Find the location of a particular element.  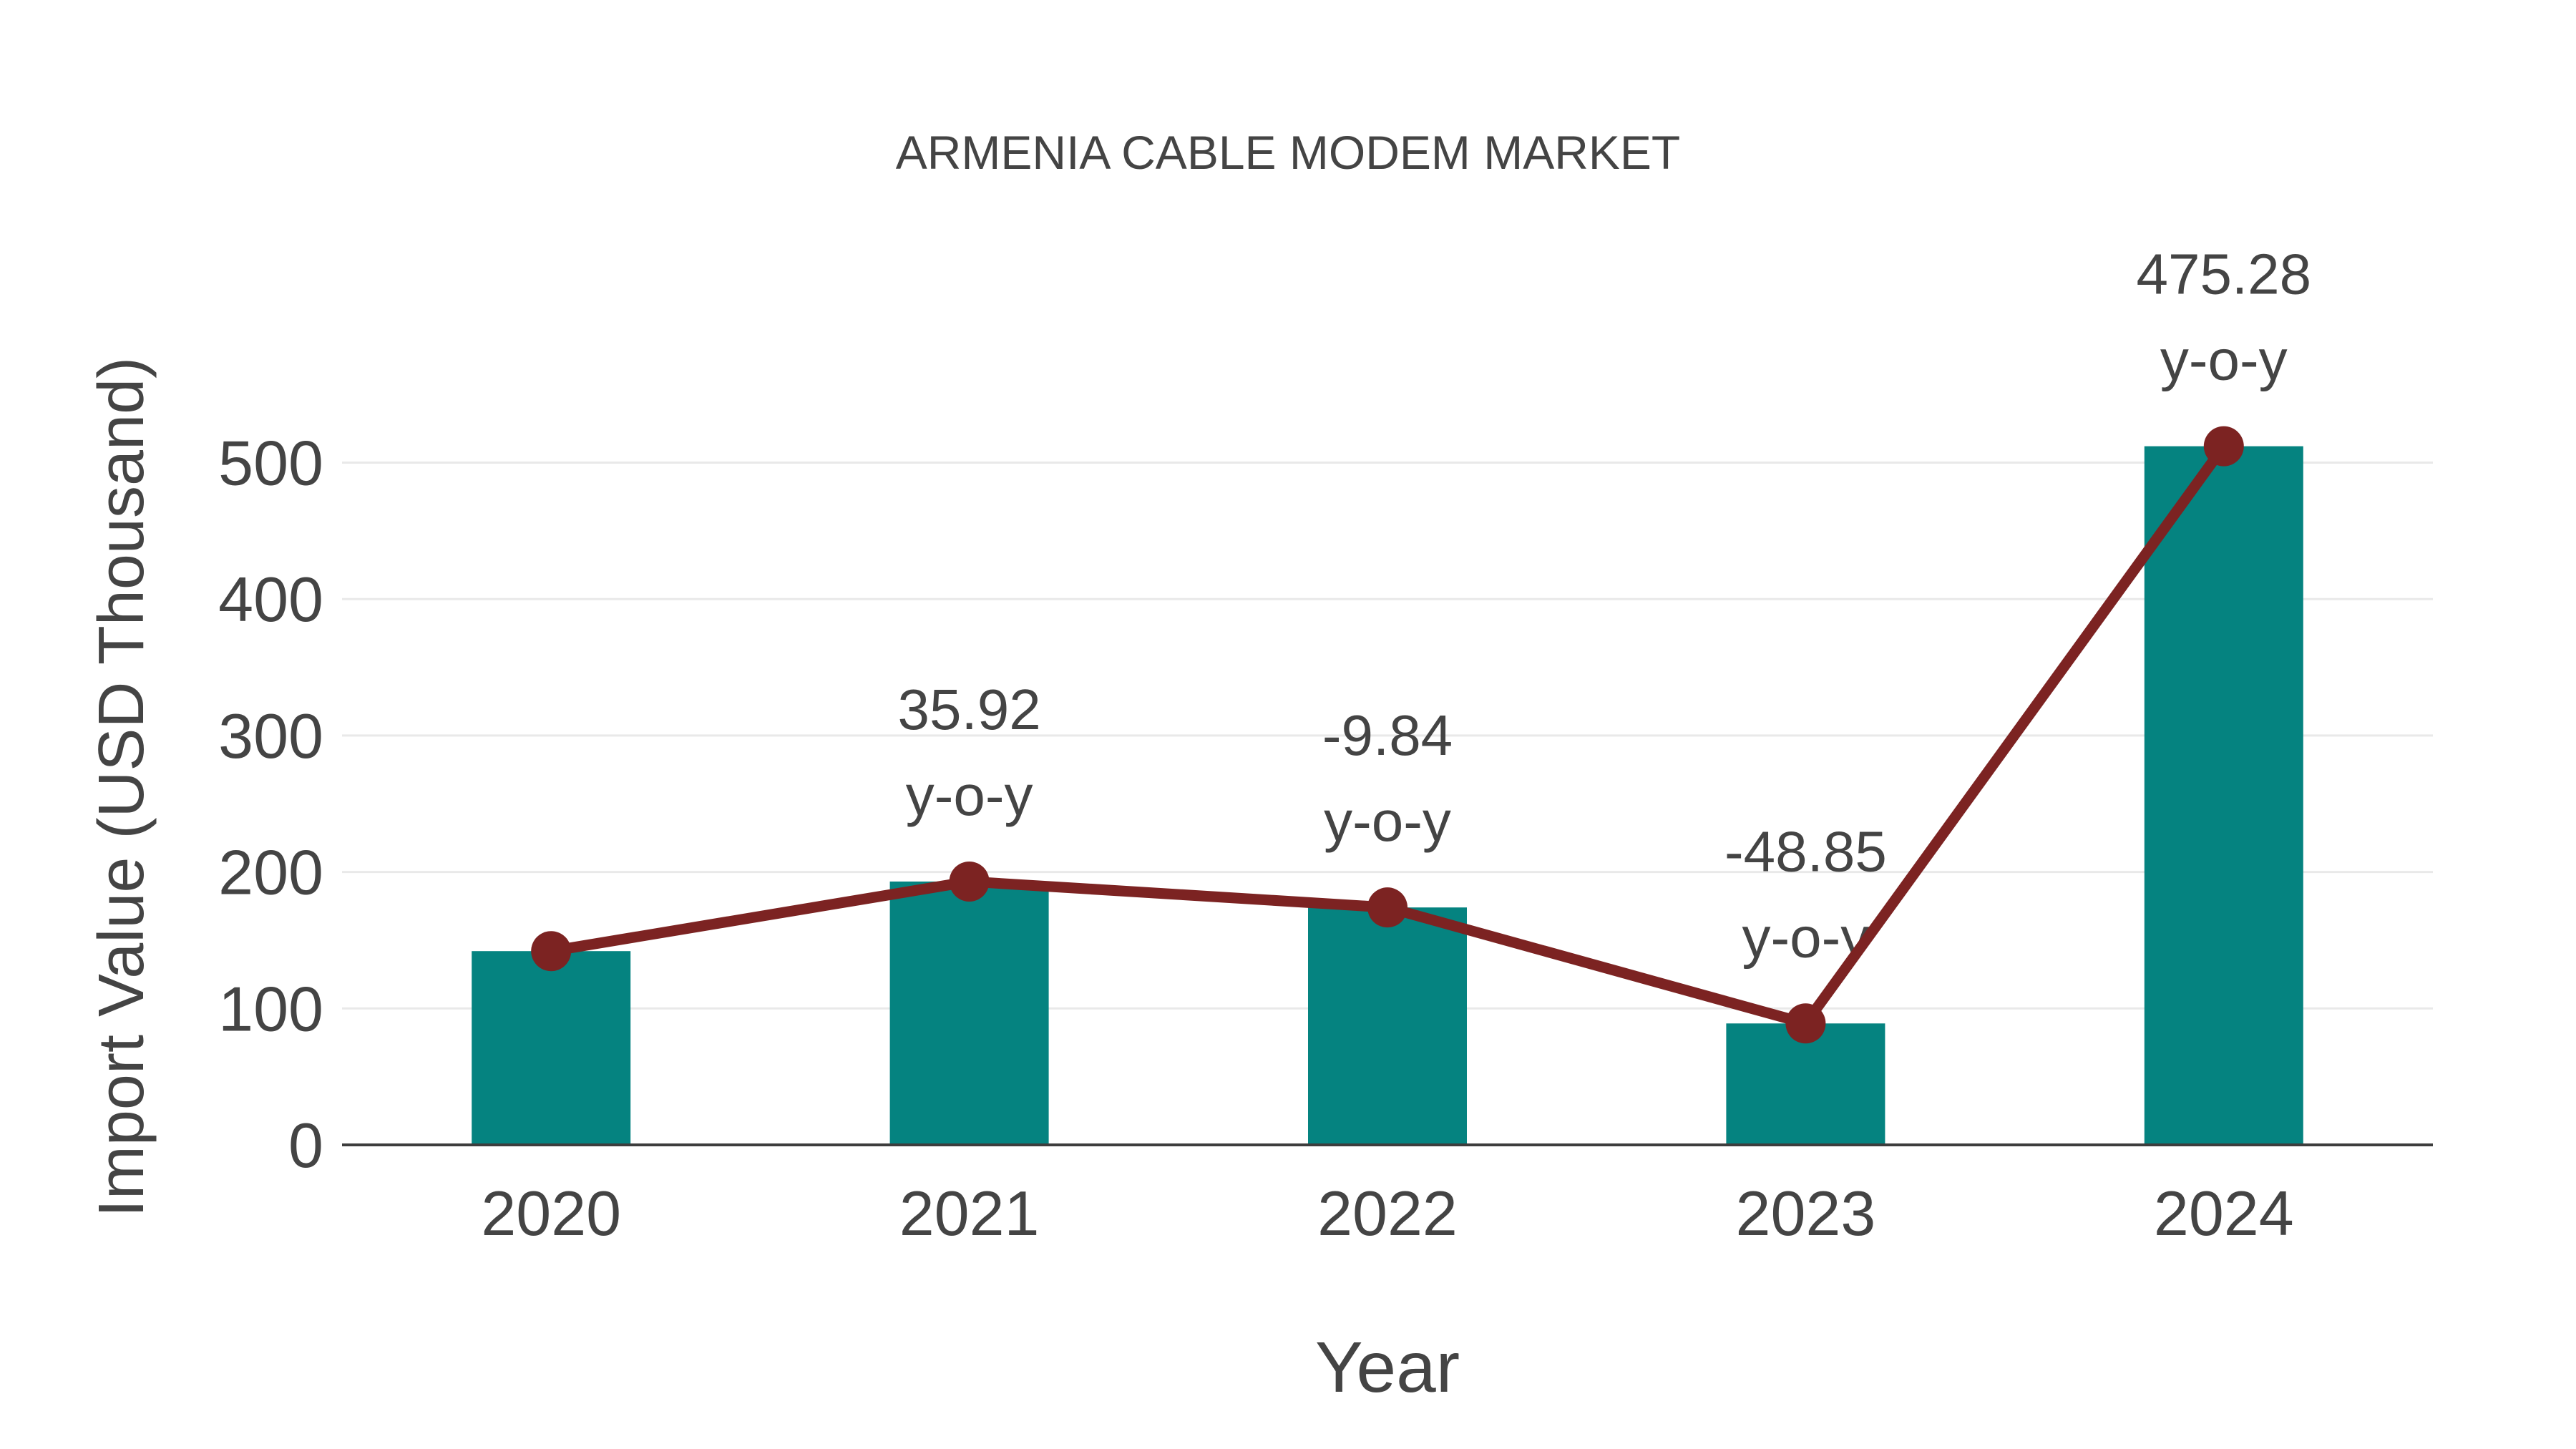

x-tick-2020: 2020 is located at coordinates (551, 1213).